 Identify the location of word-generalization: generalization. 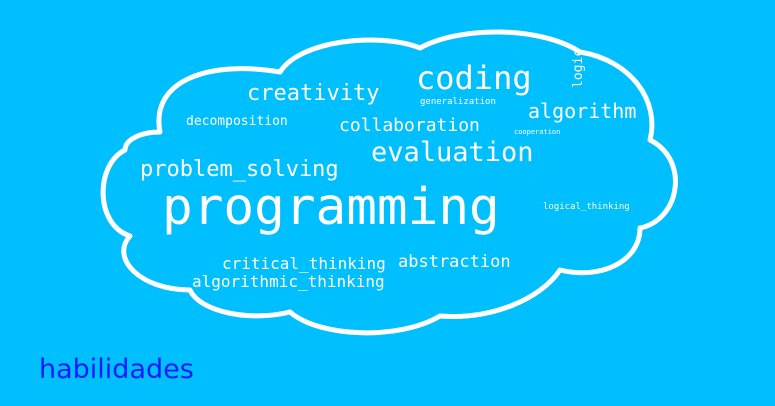
(458, 102).